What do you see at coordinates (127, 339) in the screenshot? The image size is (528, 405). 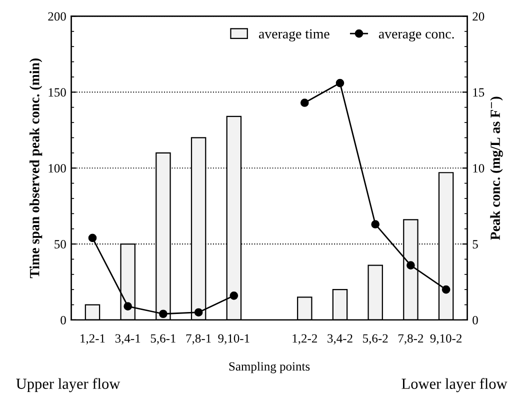 I see `x-tick-label: 3,4-1` at bounding box center [127, 339].